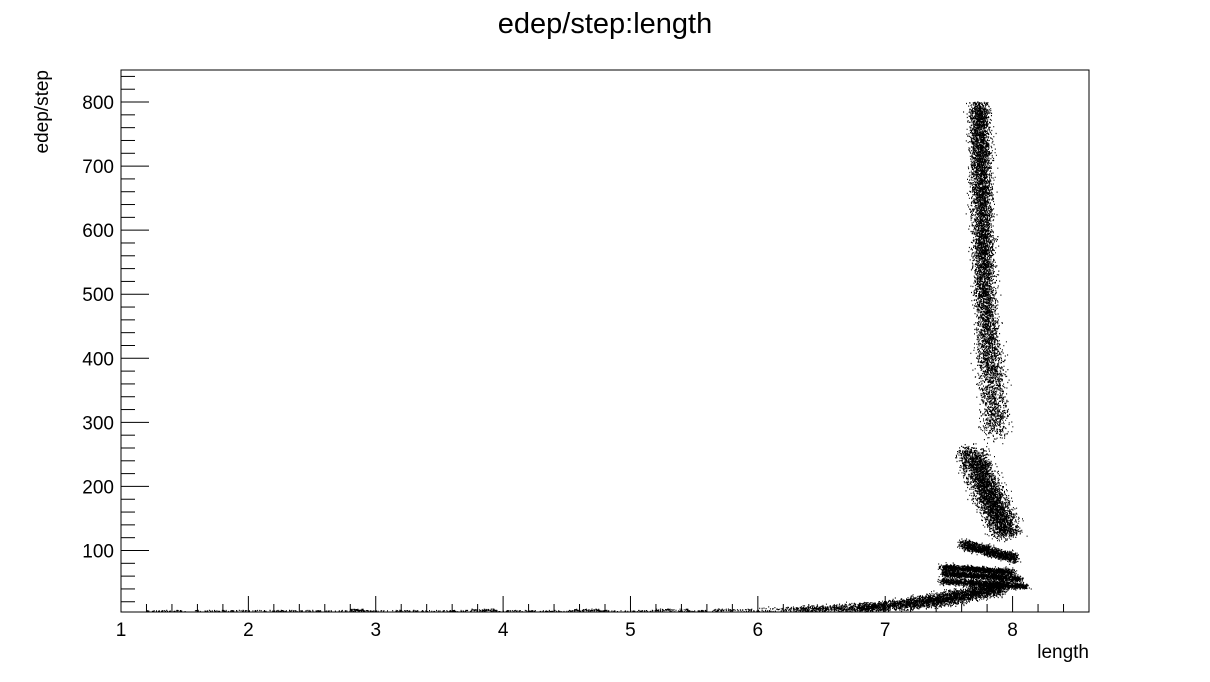  Describe the element at coordinates (885, 630) in the screenshot. I see `x-tick-label: 7` at that location.